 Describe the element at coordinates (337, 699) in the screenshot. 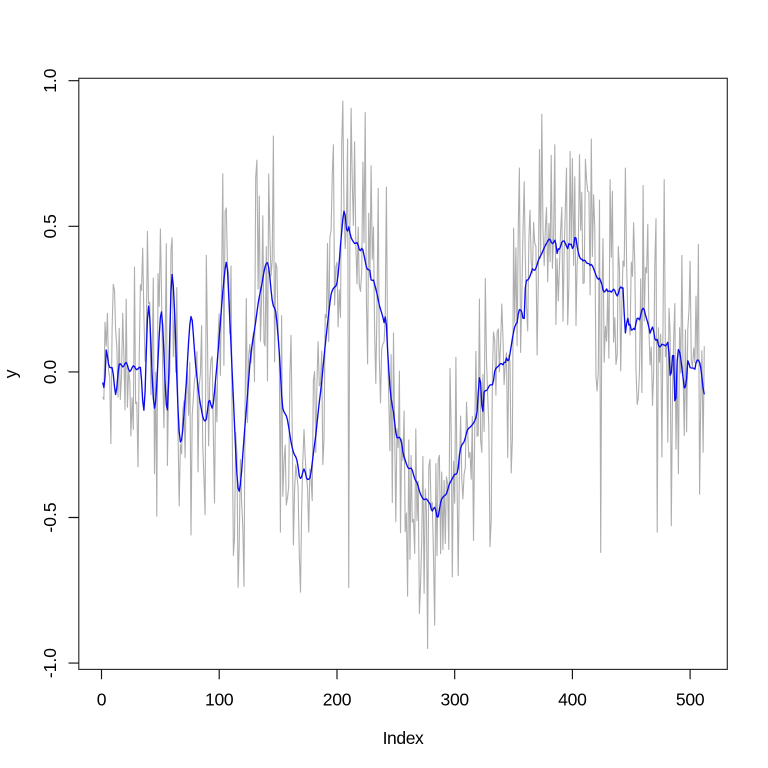

I see `svg-text: 200` at that location.